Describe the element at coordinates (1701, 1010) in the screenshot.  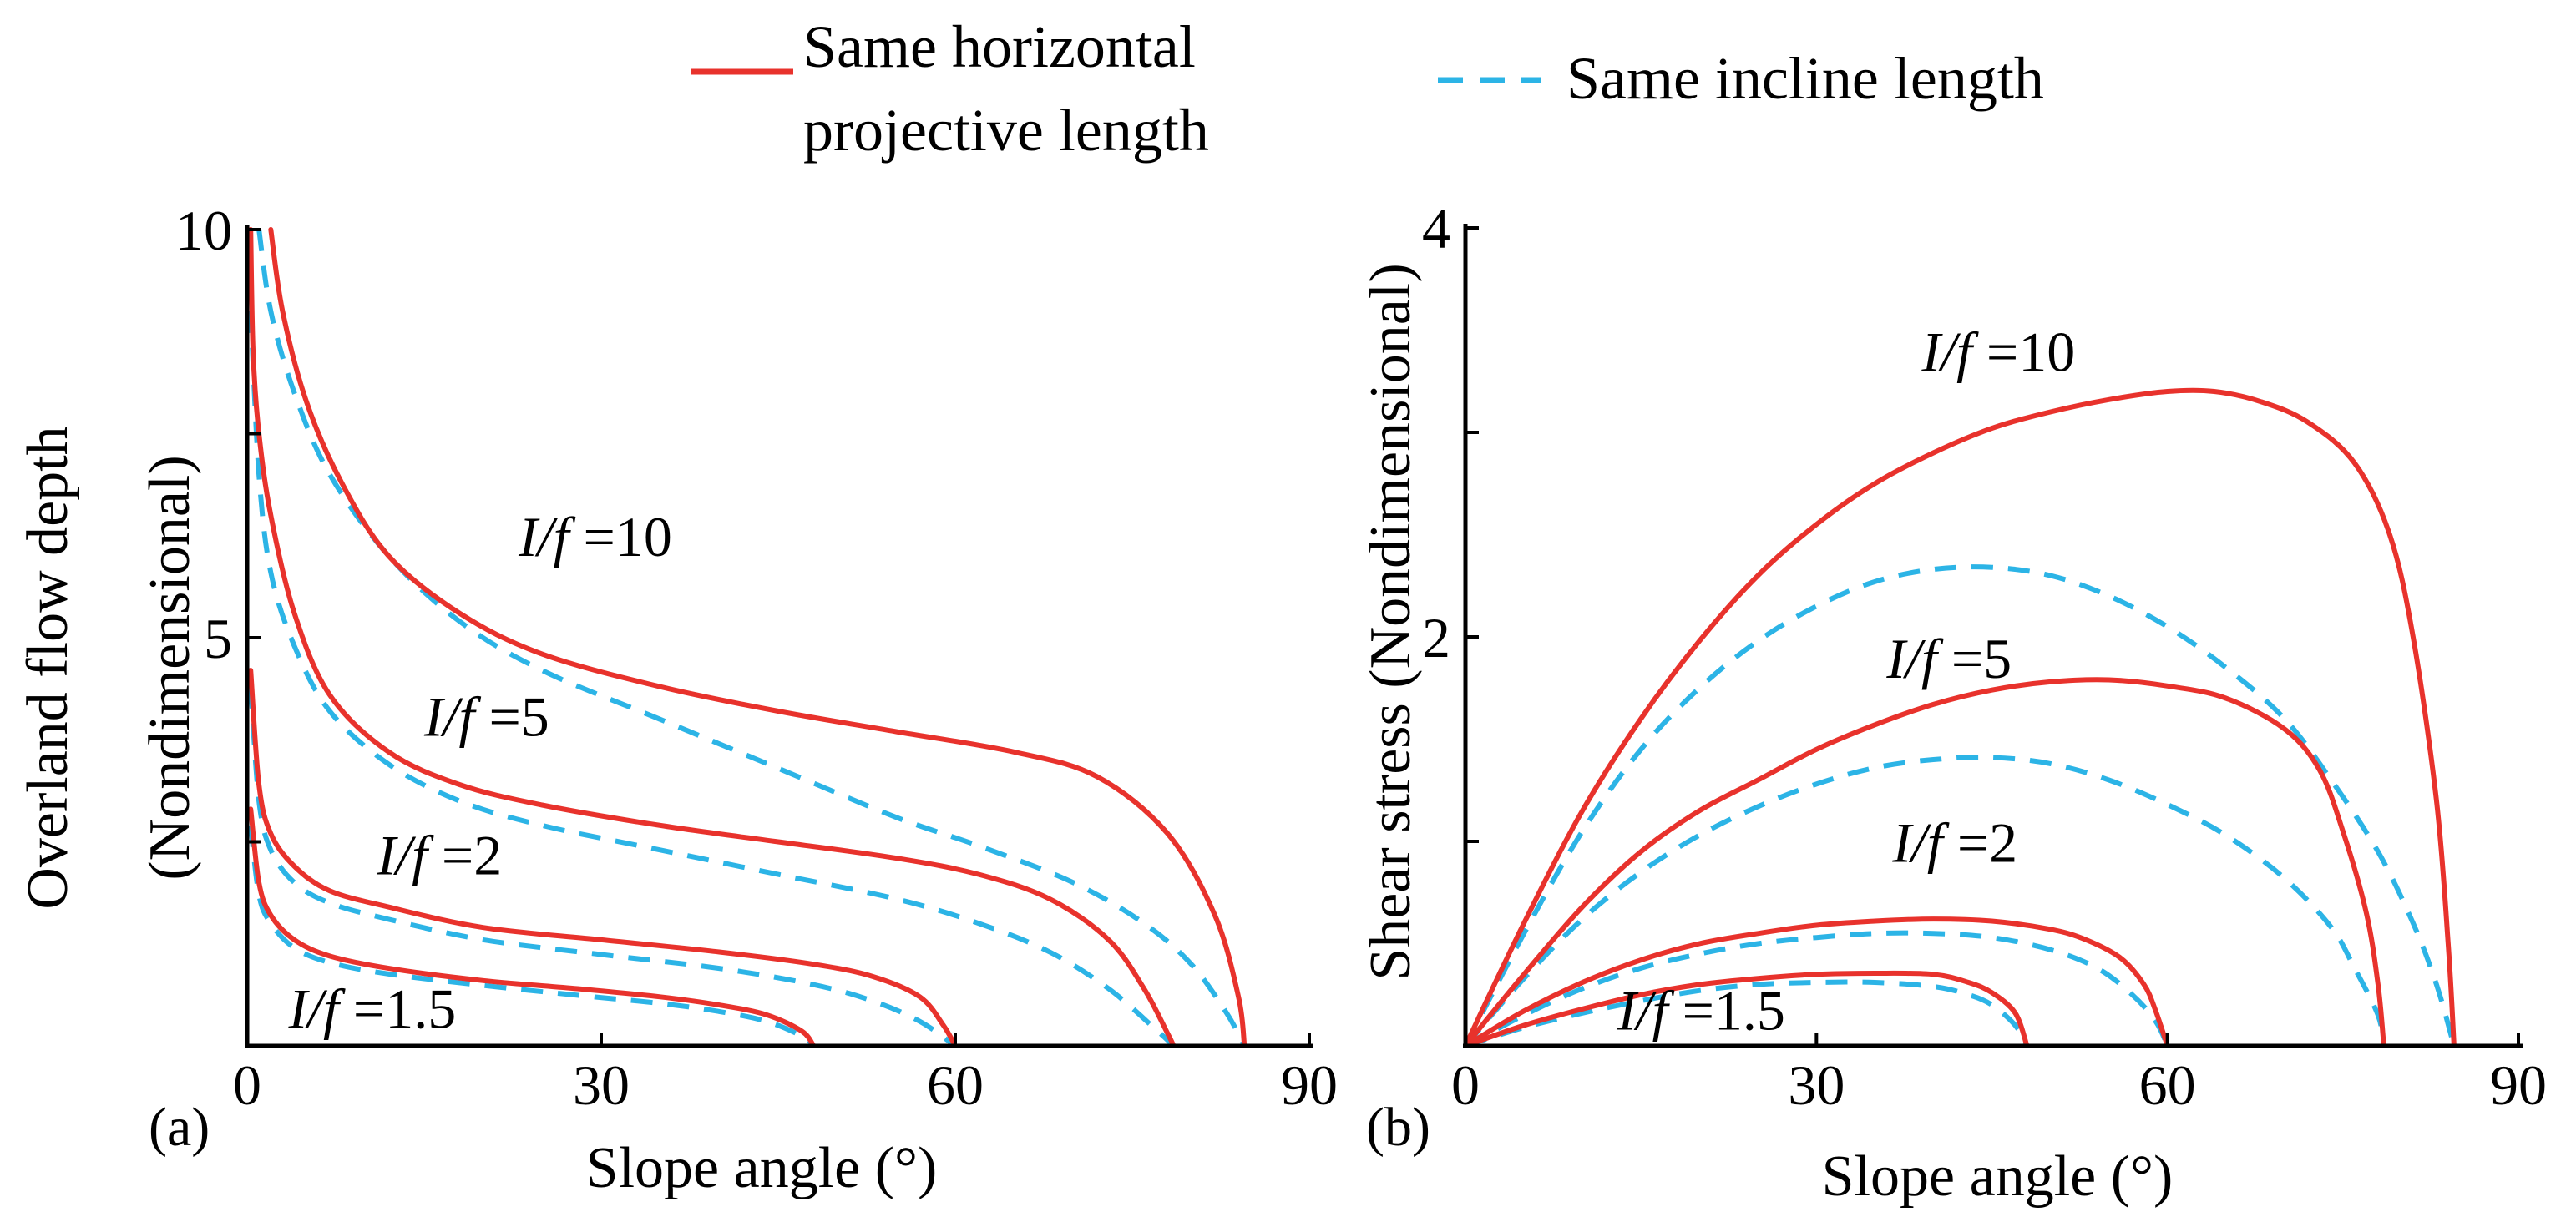
I see `panel-b-curve-label-3: I/f =1.5` at that location.